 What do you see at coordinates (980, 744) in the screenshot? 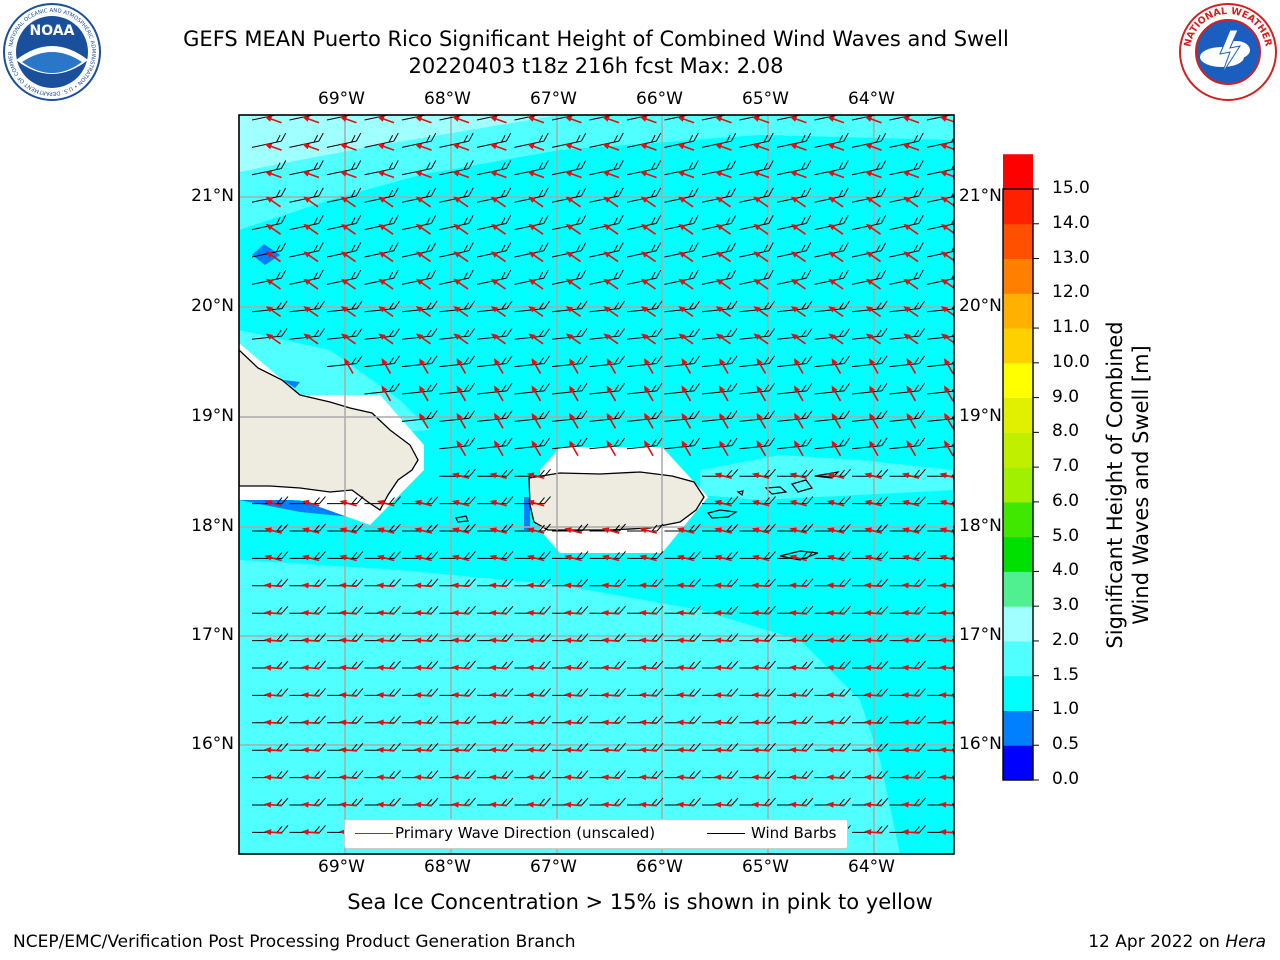
I see `lat-label: 16°N` at bounding box center [980, 744].